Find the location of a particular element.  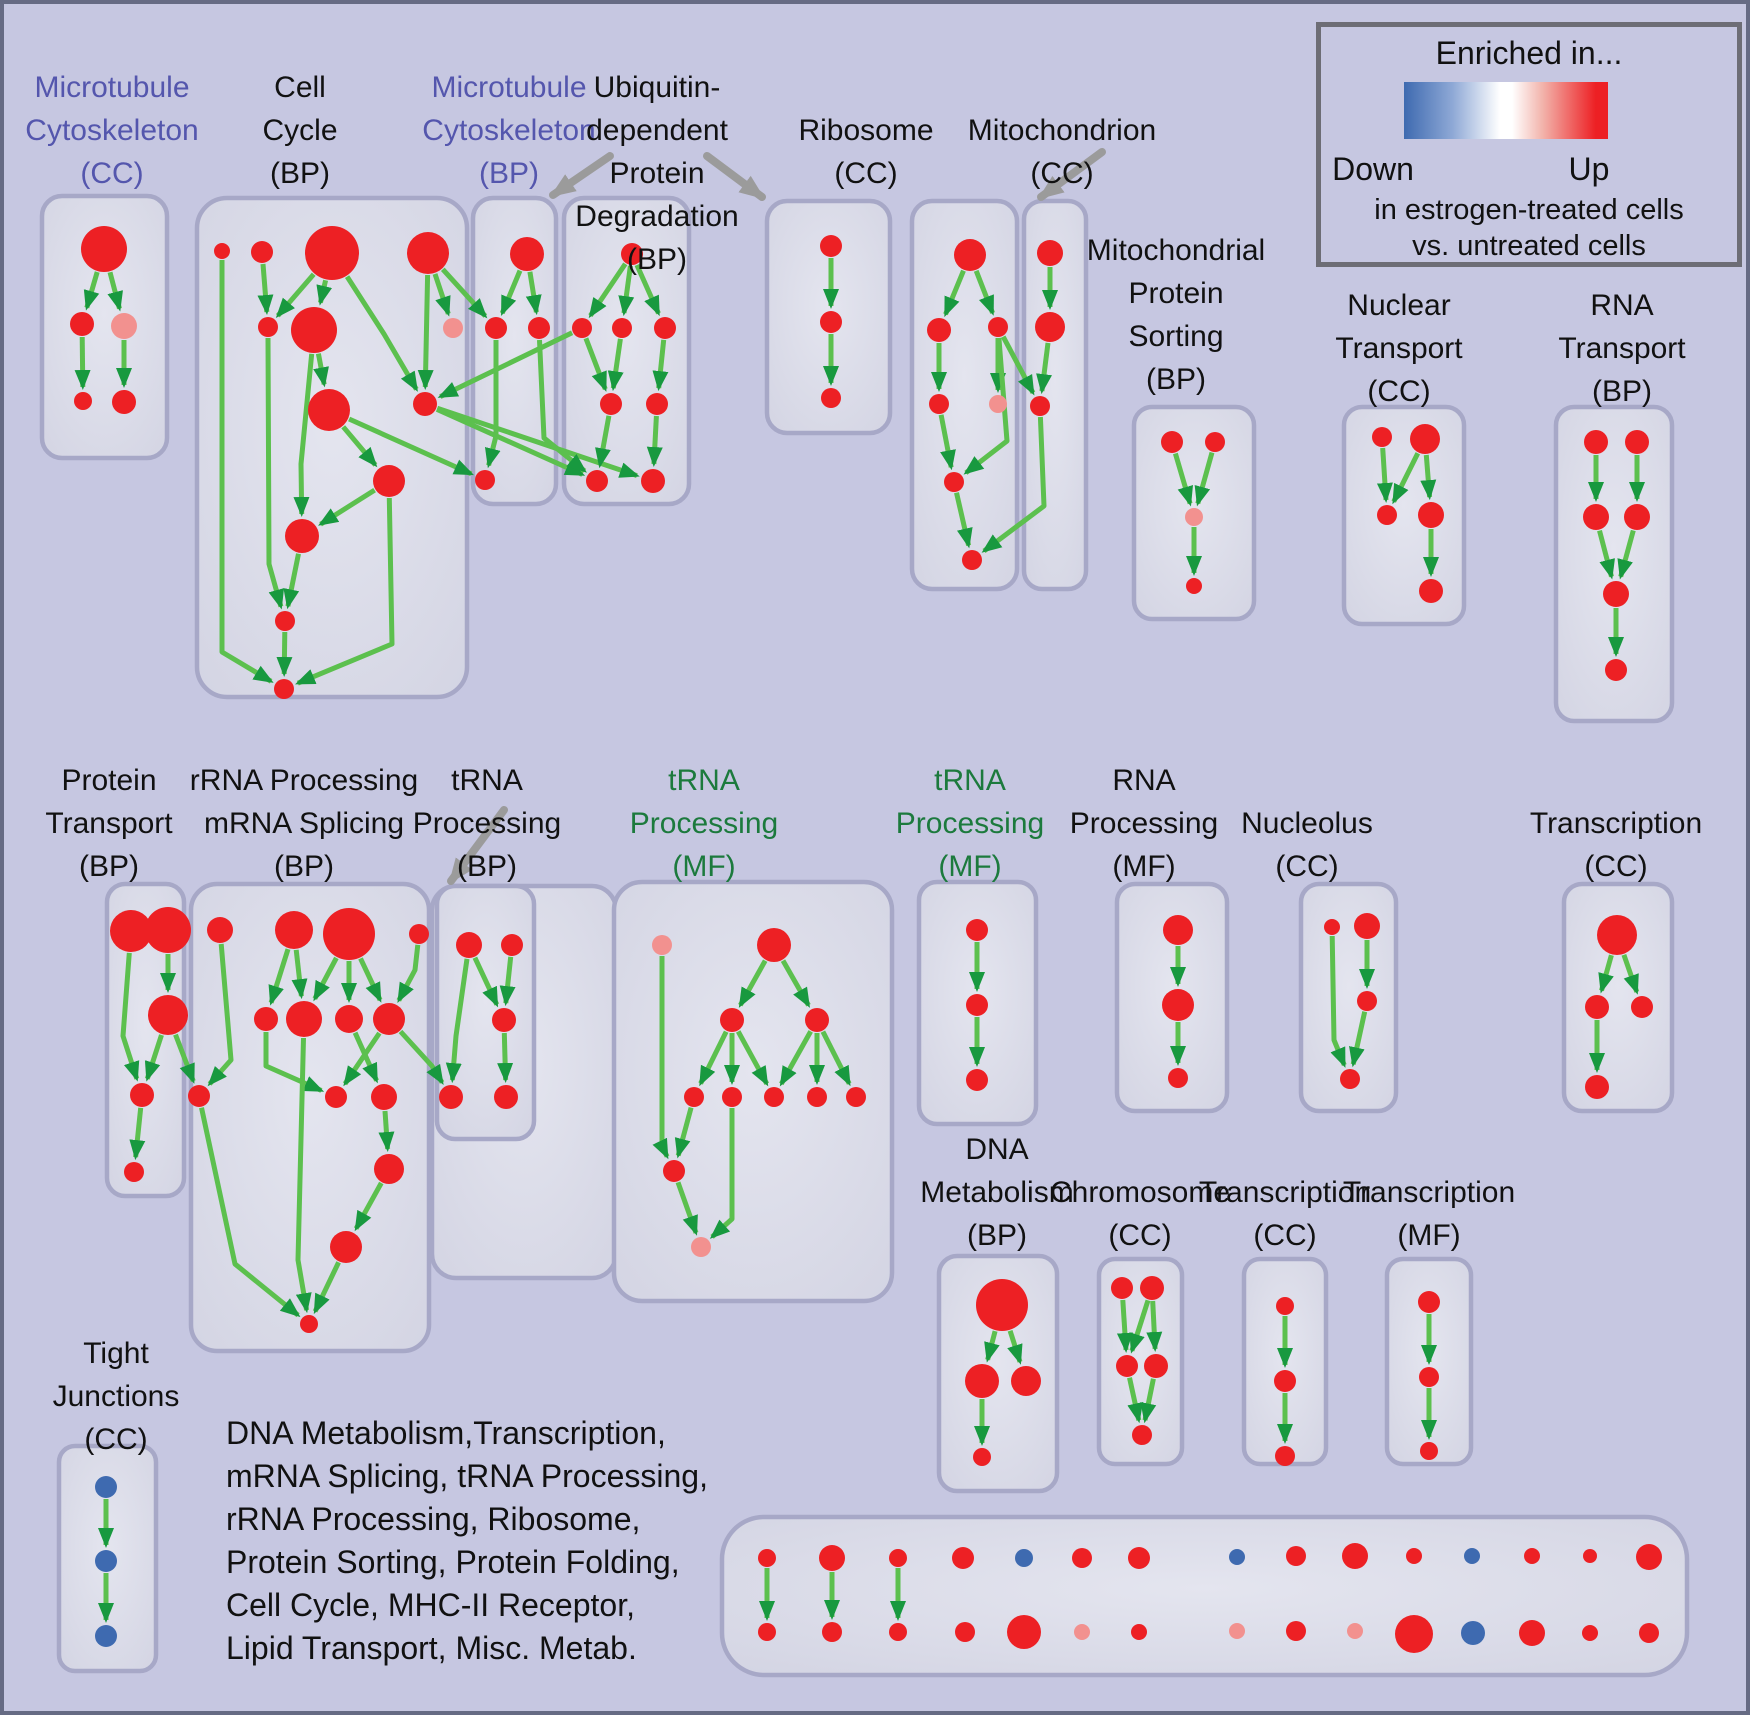

cluster-label-trna-mf-2: tRNA Processing (MF) is located at coordinates (970, 823).